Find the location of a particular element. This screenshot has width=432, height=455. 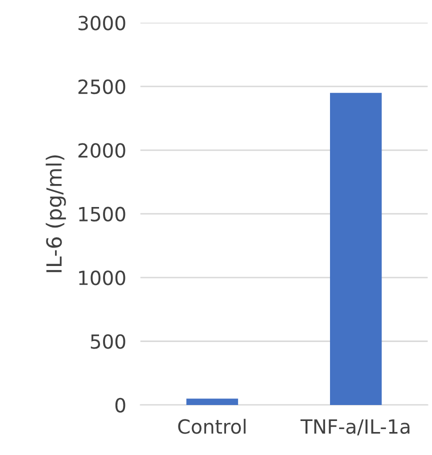

y-tick-label: 500 is located at coordinates (108, 341).